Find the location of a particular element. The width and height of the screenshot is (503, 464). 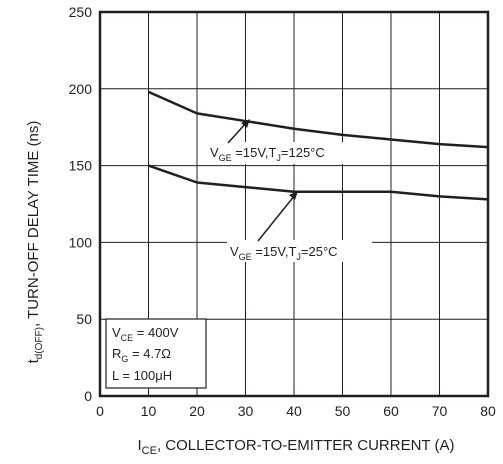

x-tick-label: 40 is located at coordinates (294, 411).